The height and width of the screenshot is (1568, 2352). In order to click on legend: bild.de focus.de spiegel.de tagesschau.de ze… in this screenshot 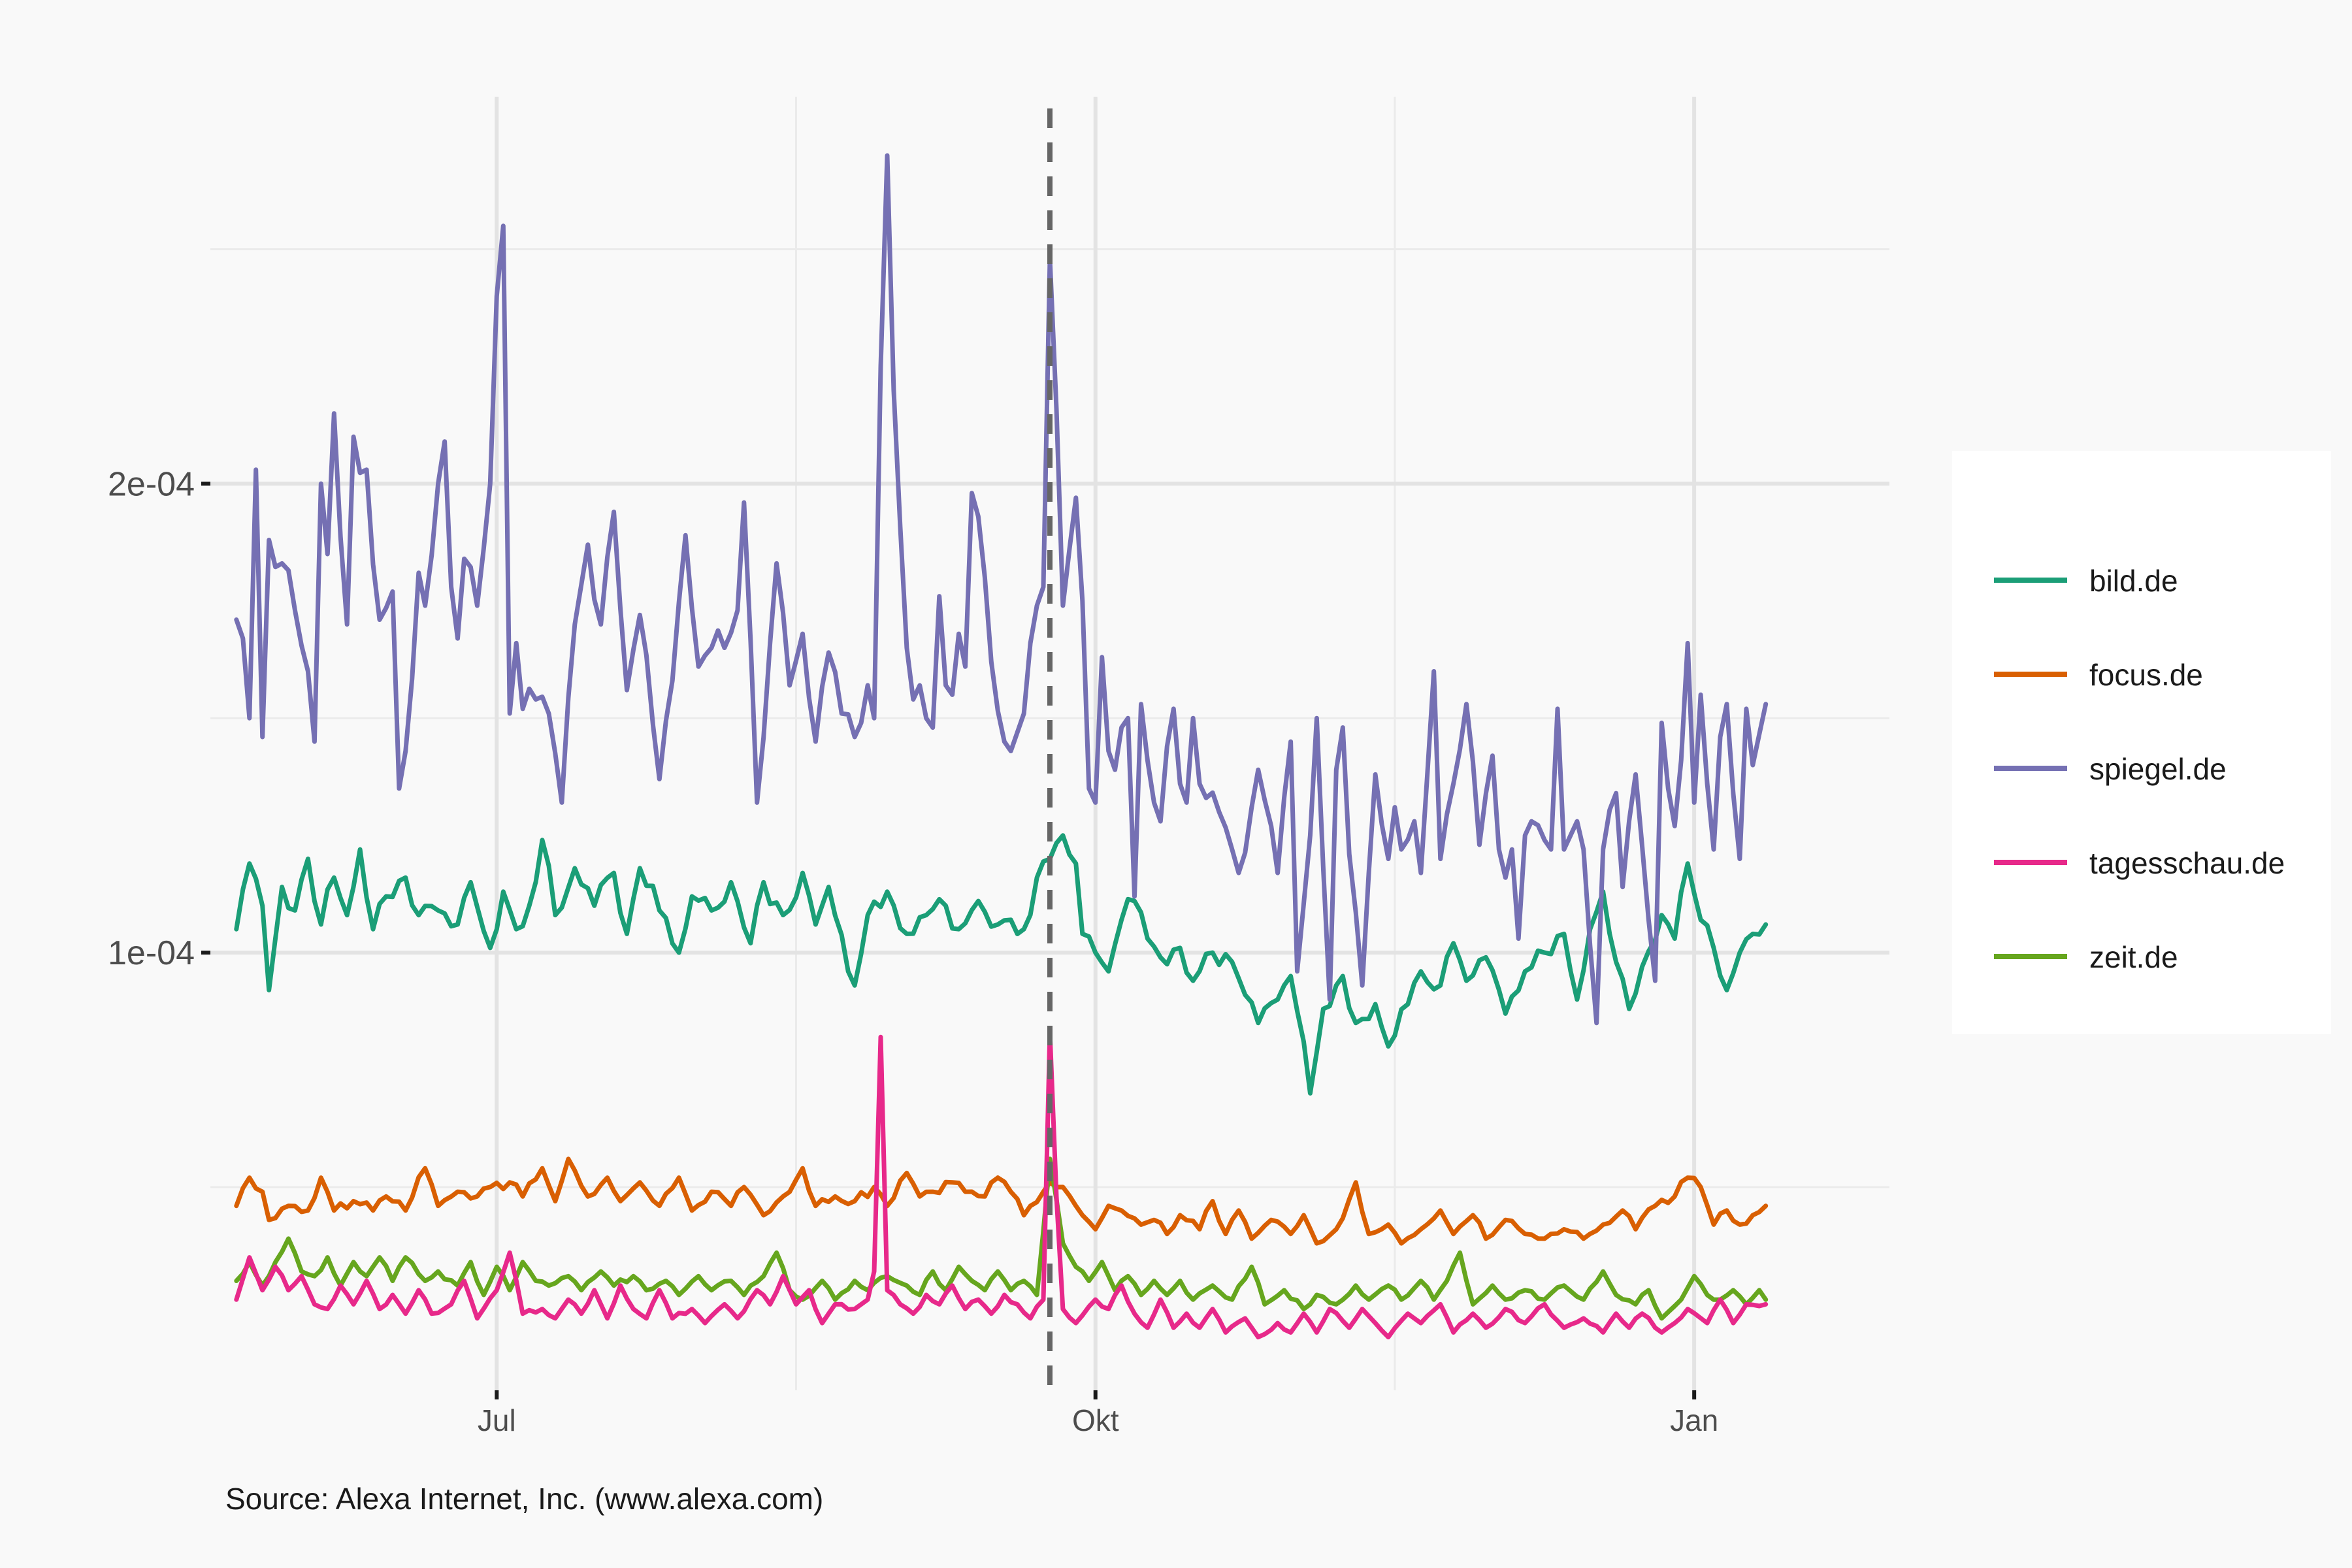, I will do `click(2141, 742)`.